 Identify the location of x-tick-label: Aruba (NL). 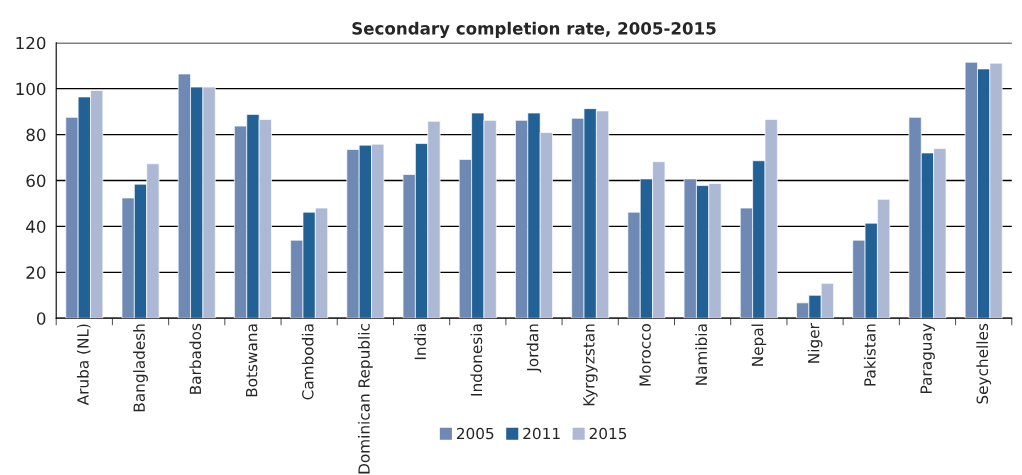
(83, 365).